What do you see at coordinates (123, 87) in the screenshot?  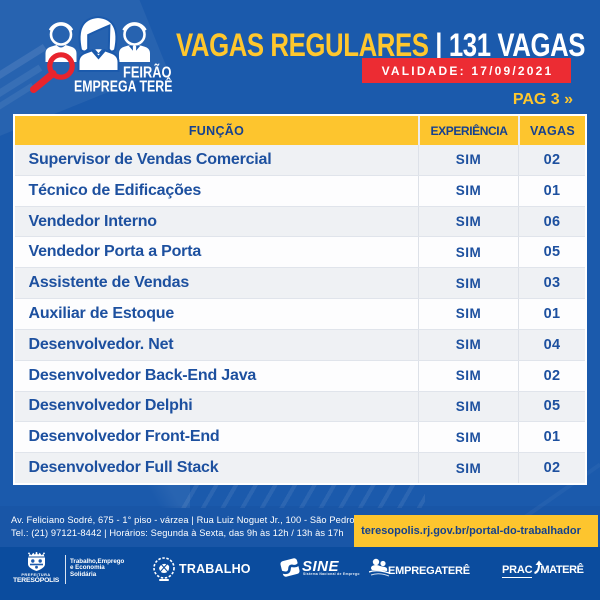 I see `svg-text: EMPREGA TERÊ` at bounding box center [123, 87].